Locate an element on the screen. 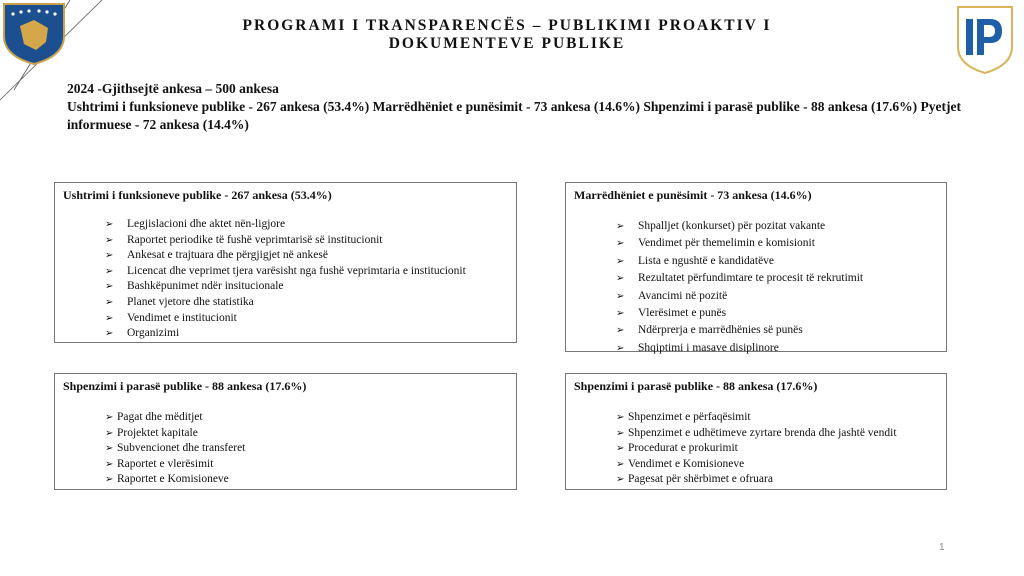 This screenshot has height=576, width=1024. list-item: ➢ Vendimet e Komisioneve is located at coordinates (777, 465).